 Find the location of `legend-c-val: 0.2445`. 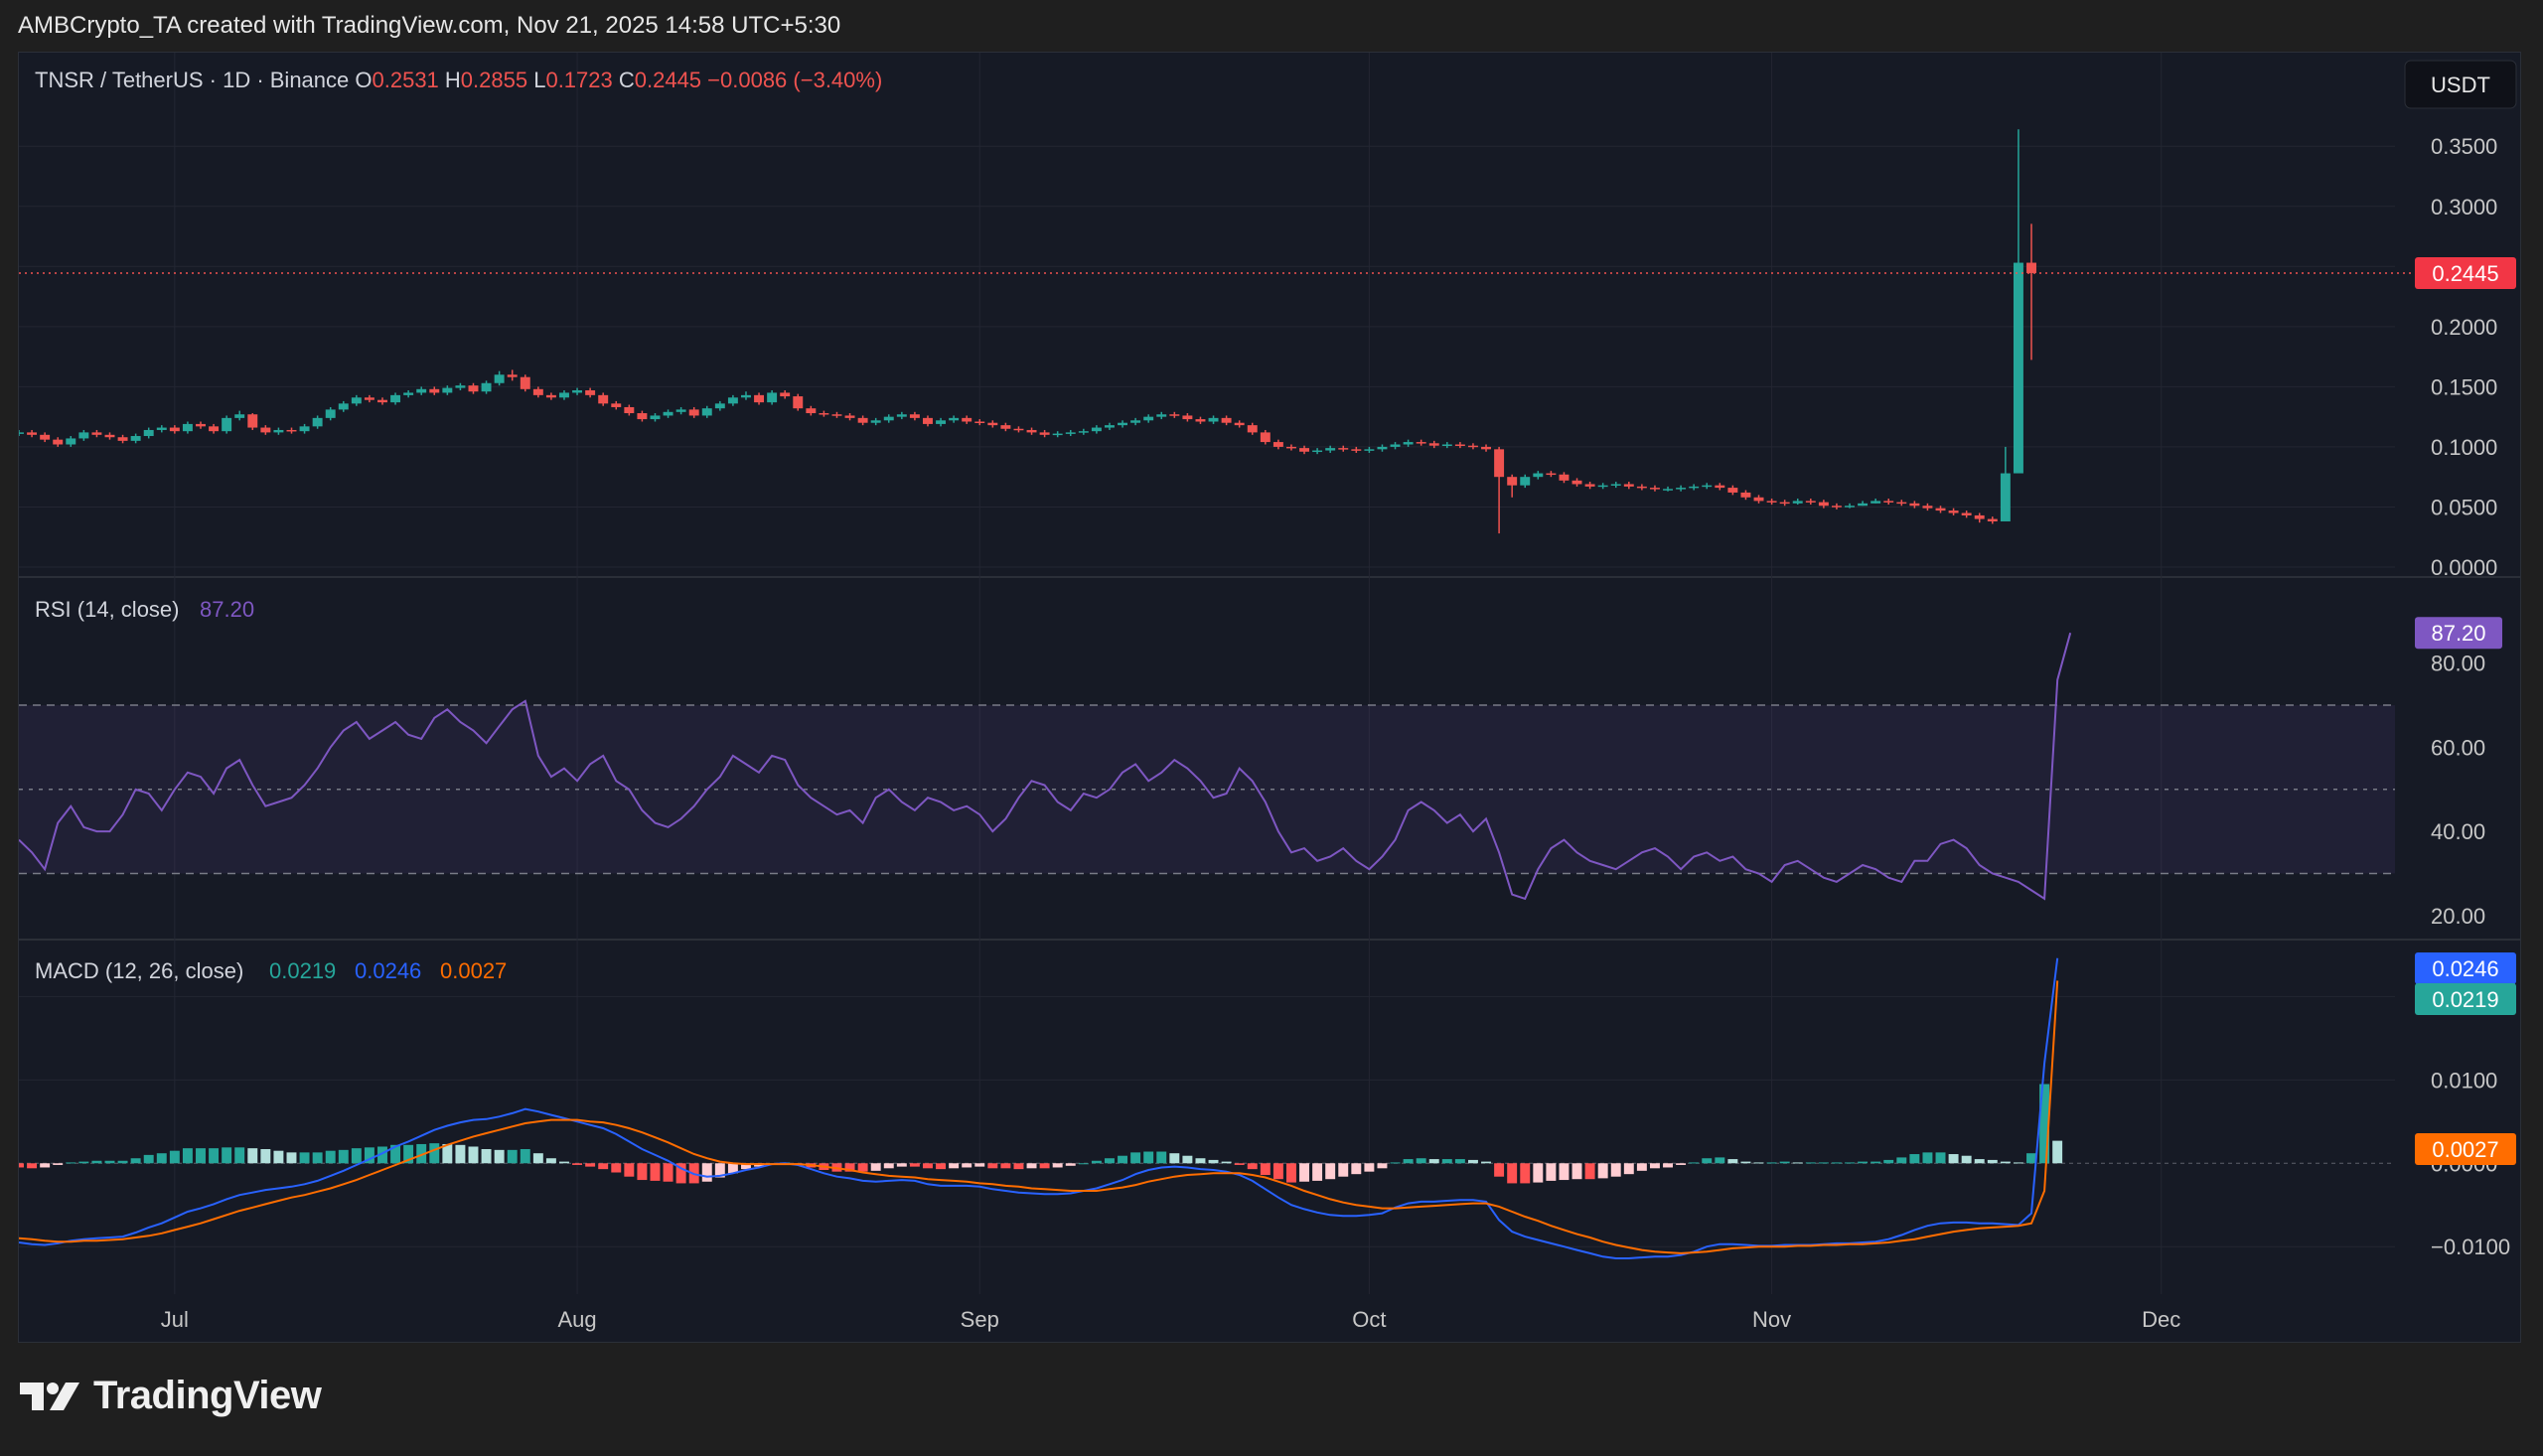

legend-c-val: 0.2445 is located at coordinates (671, 80).